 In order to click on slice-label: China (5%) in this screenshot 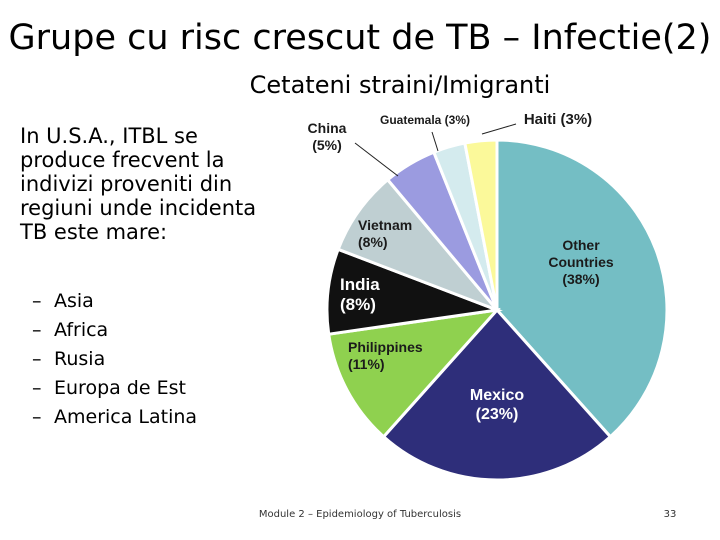, I will do `click(327, 136)`.